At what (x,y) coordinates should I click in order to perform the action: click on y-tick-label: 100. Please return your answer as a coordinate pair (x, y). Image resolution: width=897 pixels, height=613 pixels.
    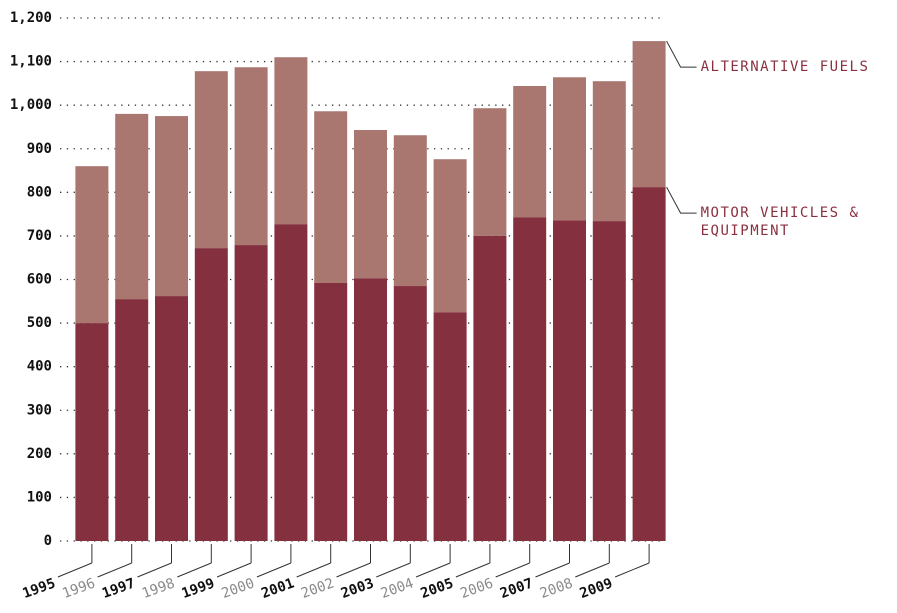
    Looking at the image, I should click on (39, 497).